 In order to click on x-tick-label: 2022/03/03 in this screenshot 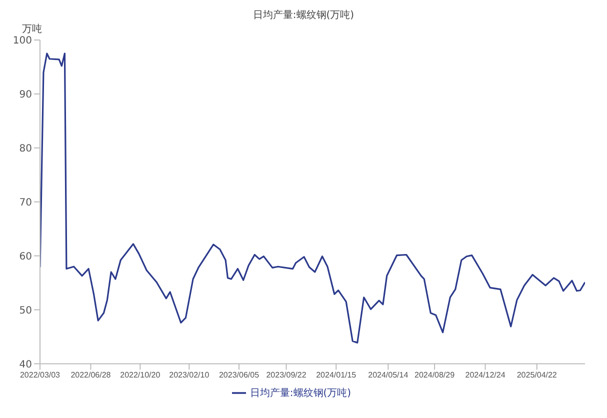, I will do `click(40, 375)`.